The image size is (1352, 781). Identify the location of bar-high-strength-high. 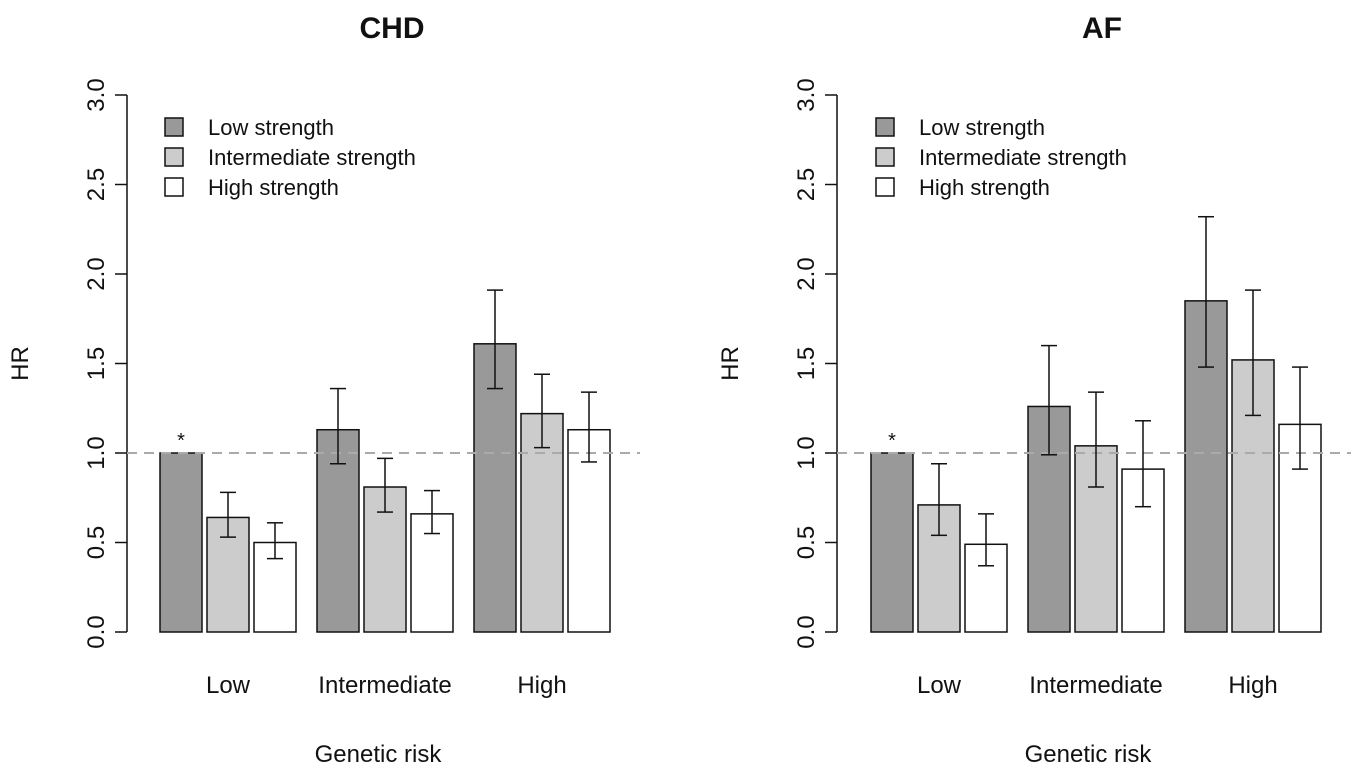
(589, 530).